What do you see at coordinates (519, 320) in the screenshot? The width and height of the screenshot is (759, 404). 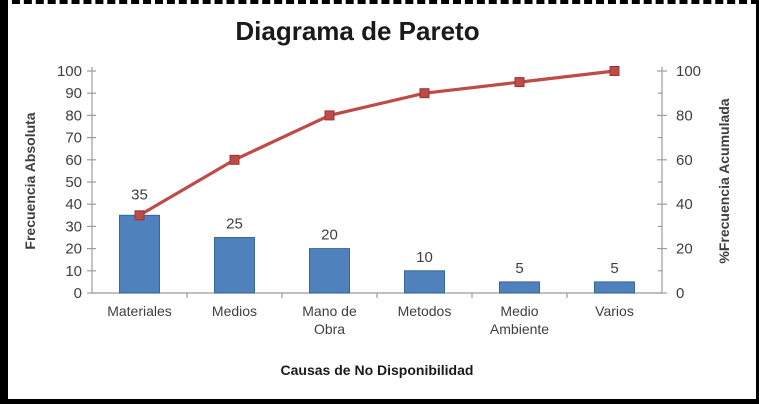 I see `x-category-label: Medio Ambiente` at bounding box center [519, 320].